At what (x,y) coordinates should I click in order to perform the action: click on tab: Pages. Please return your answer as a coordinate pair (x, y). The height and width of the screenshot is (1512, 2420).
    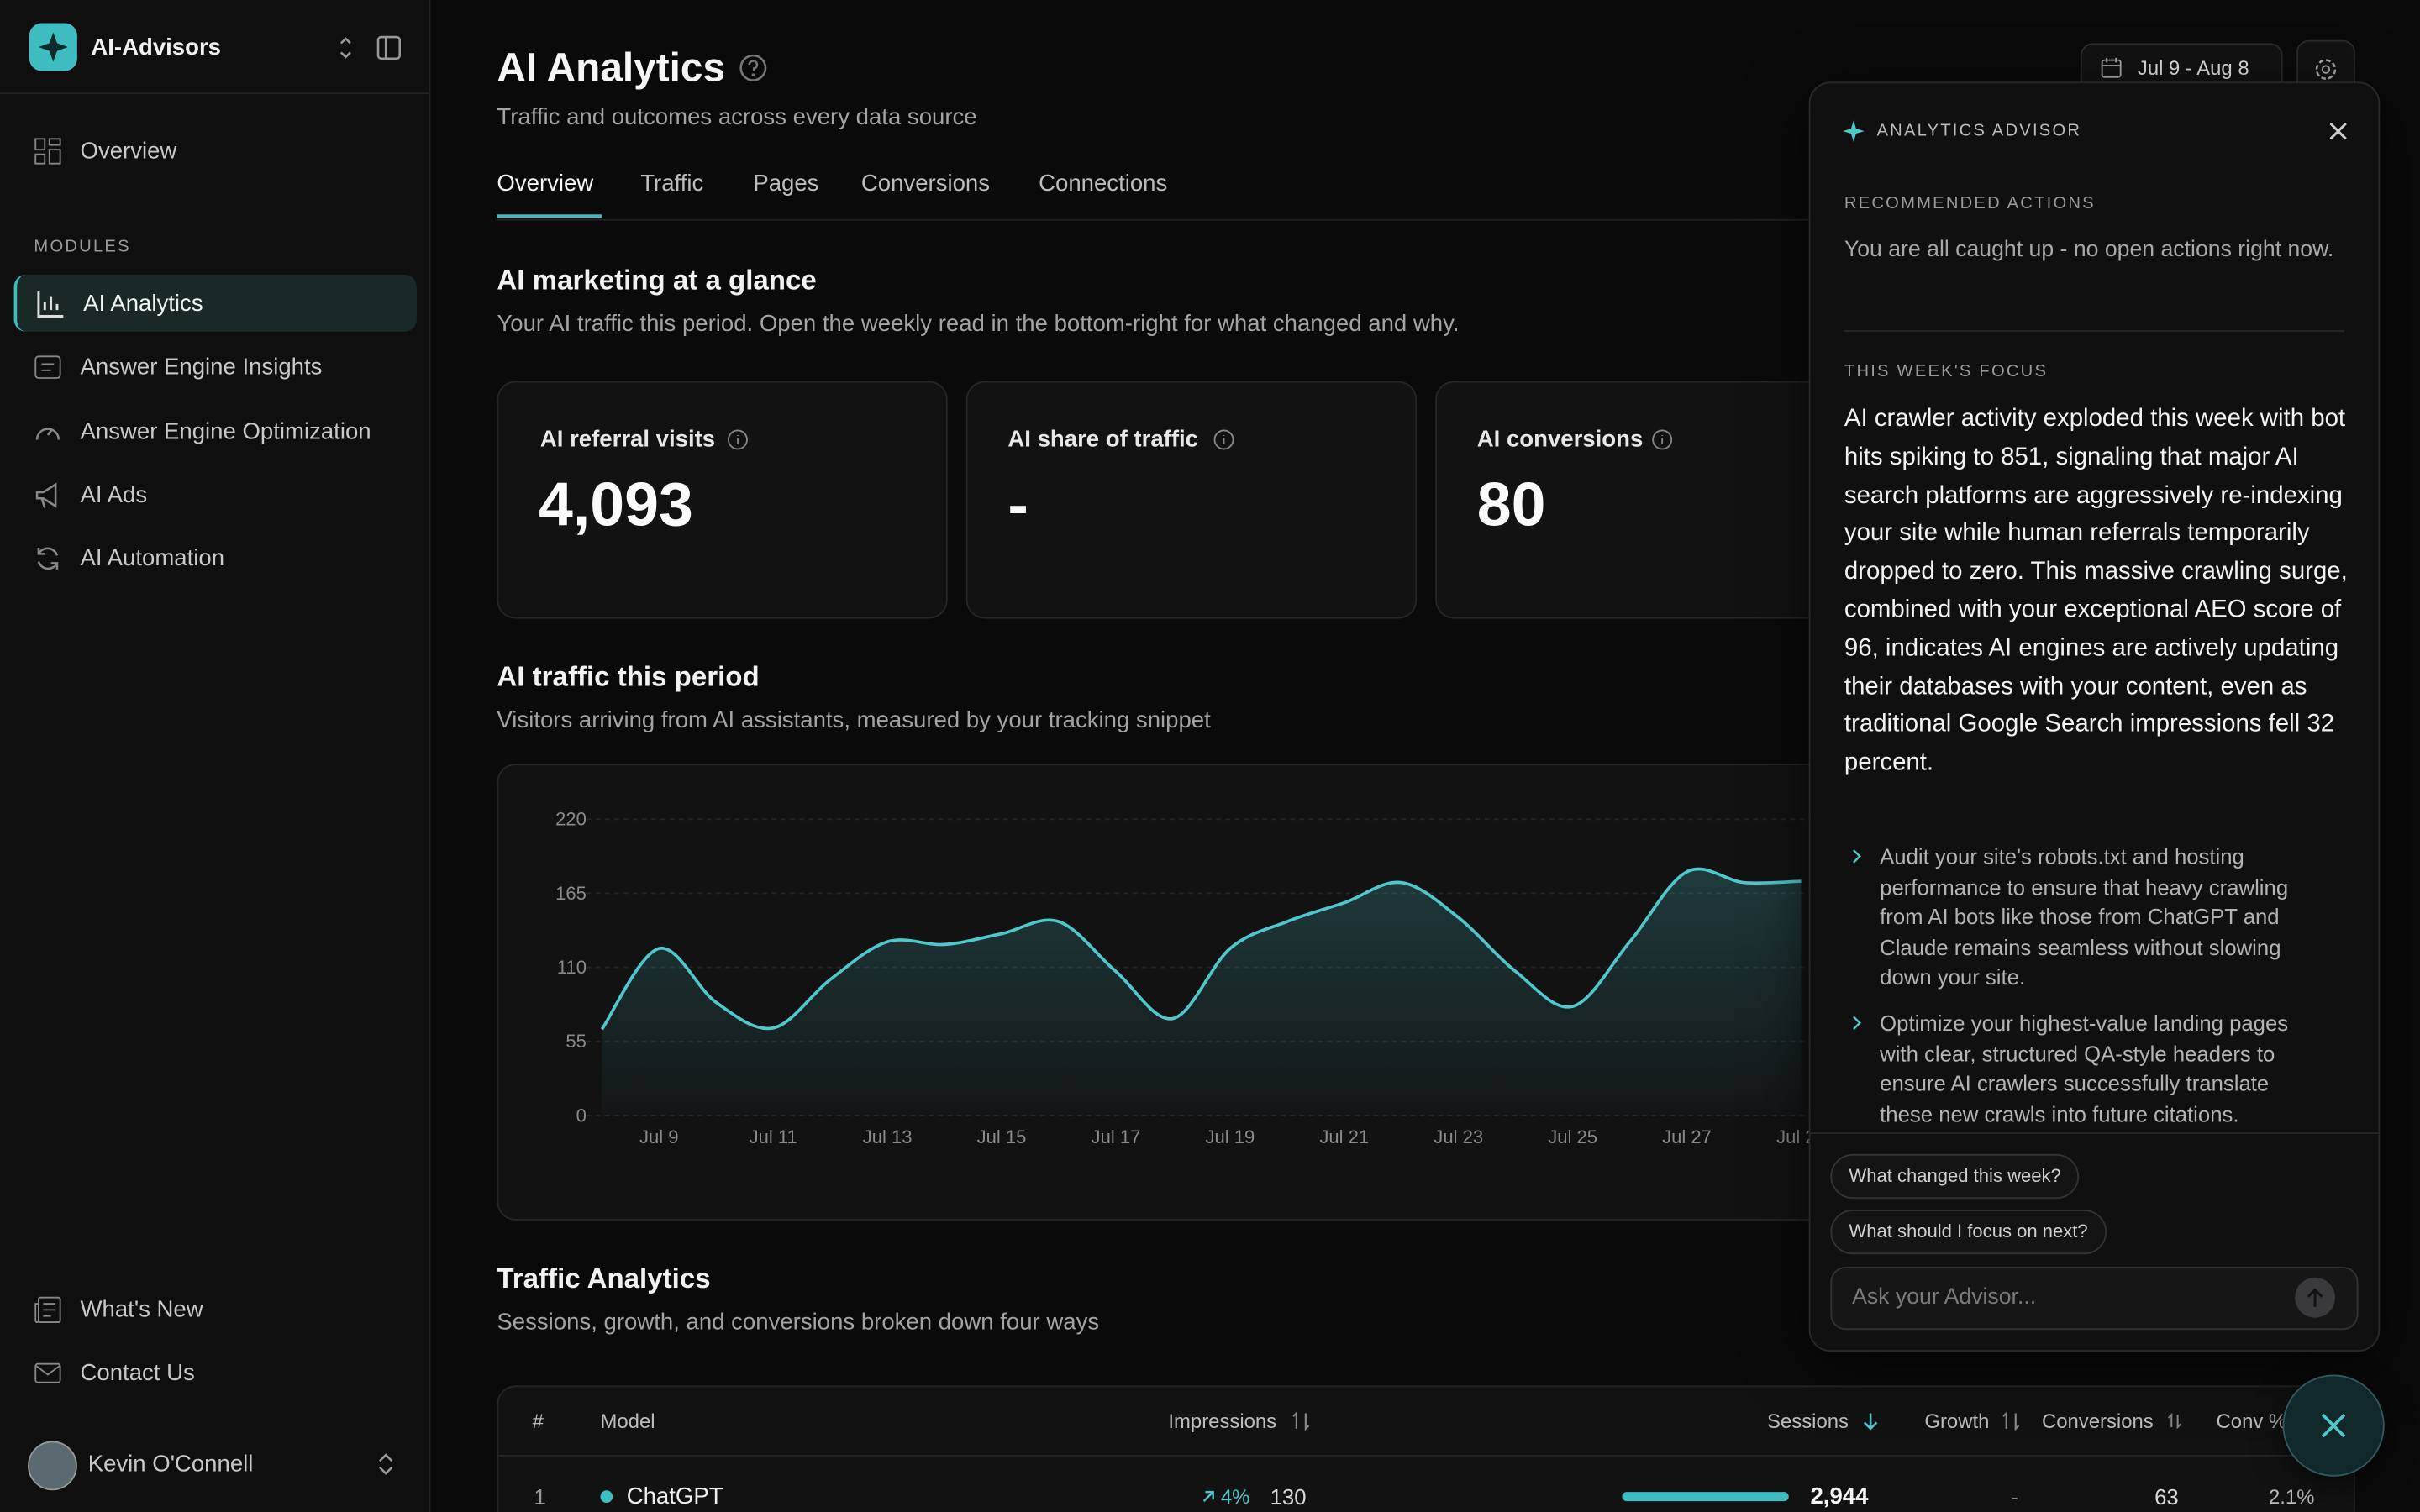
    Looking at the image, I should click on (786, 183).